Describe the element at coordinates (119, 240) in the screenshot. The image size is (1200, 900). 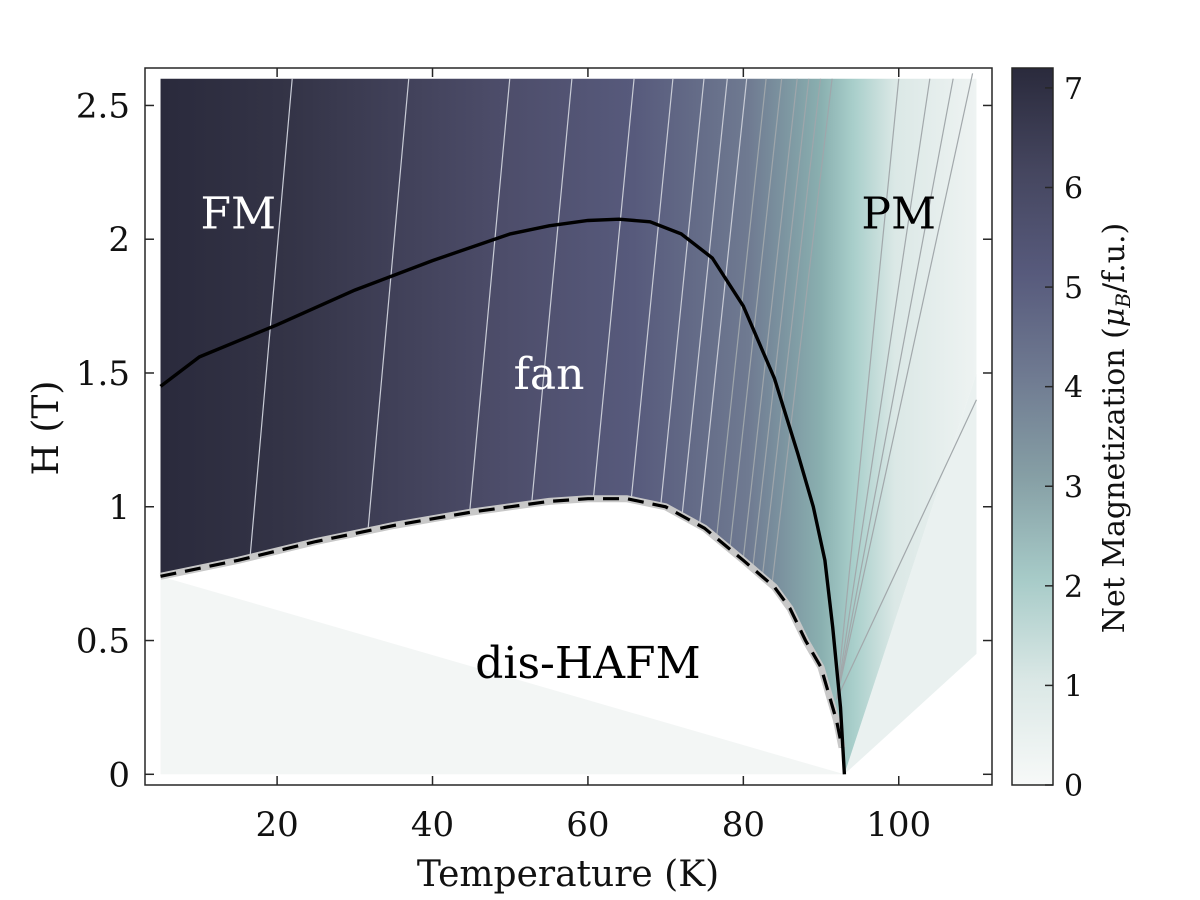
I see `y-tick-label: 2` at that location.